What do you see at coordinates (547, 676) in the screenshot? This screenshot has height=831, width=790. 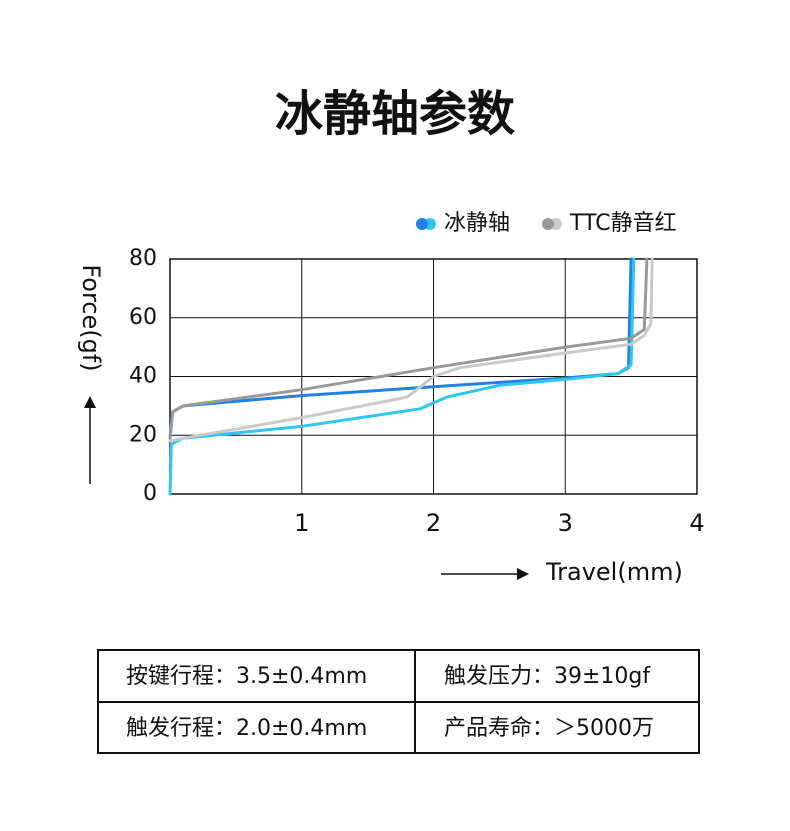 I see `table-cell: 触发压力：39±10gf` at bounding box center [547, 676].